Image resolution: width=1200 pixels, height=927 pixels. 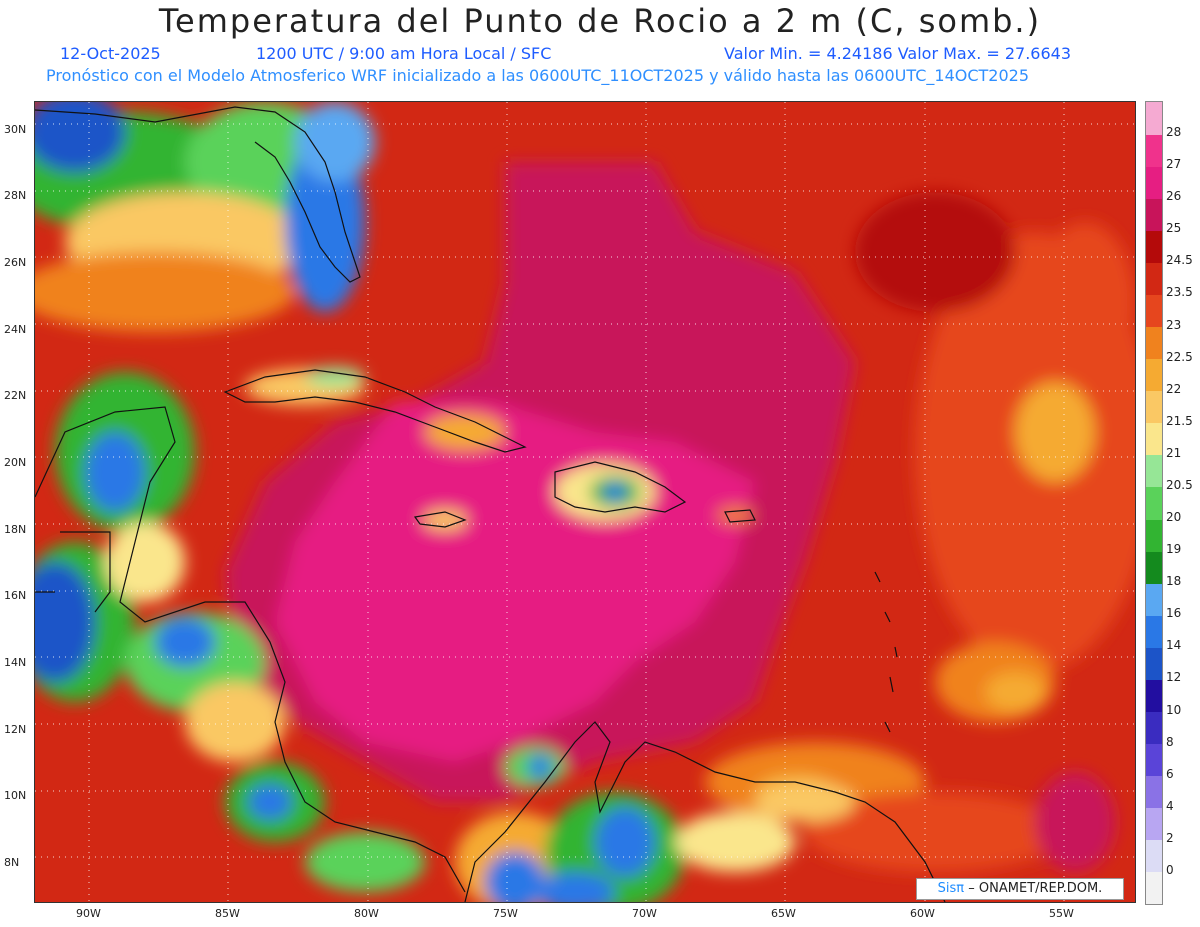 What do you see at coordinates (1179, 260) in the screenshot?
I see `colorbar-label: 24.5` at bounding box center [1179, 260].